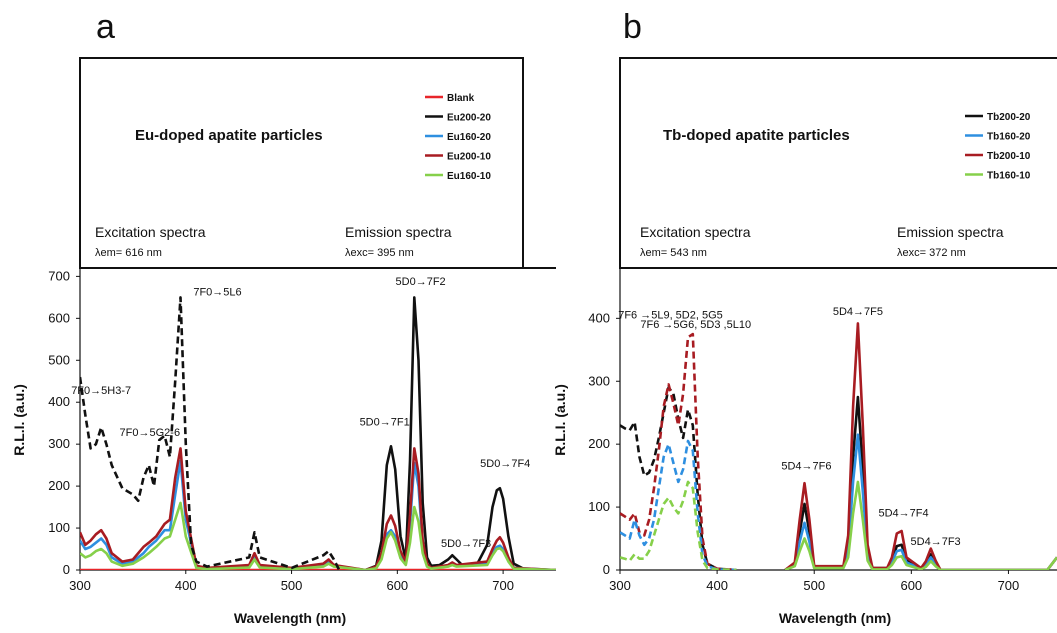 This screenshot has height=633, width=1057. Describe the element at coordinates (950, 232) in the screenshot. I see `emission-label-b: Emission spectra` at that location.